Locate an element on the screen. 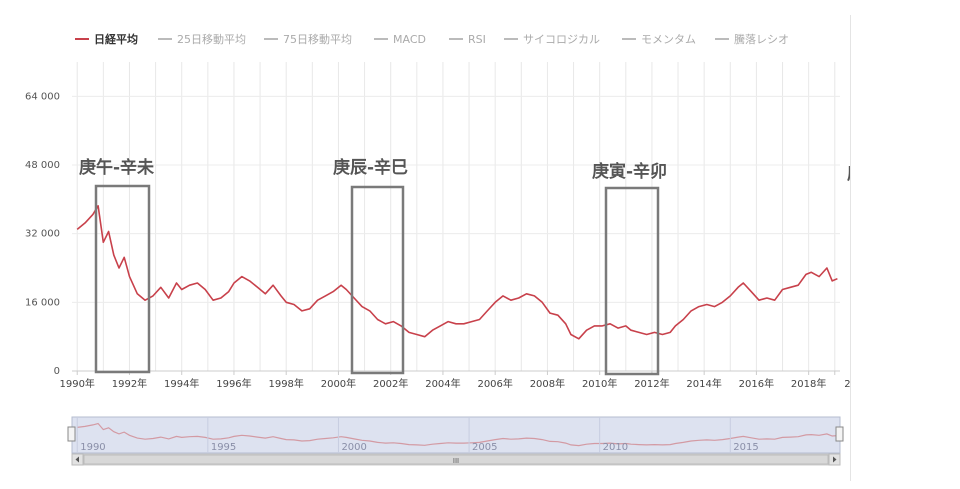 This screenshot has width=960, height=489. legend-label: 騰落レシオ is located at coordinates (761, 39).